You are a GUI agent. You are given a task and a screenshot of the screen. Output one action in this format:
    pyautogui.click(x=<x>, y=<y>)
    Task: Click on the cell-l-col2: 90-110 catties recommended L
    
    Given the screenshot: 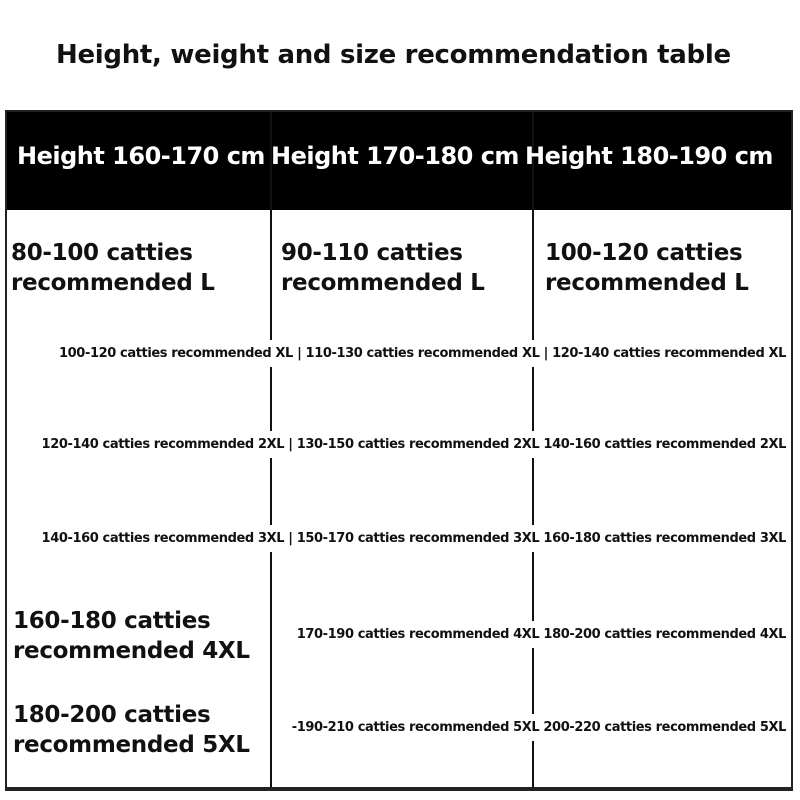 What is the action you would take?
    pyautogui.click(x=383, y=268)
    